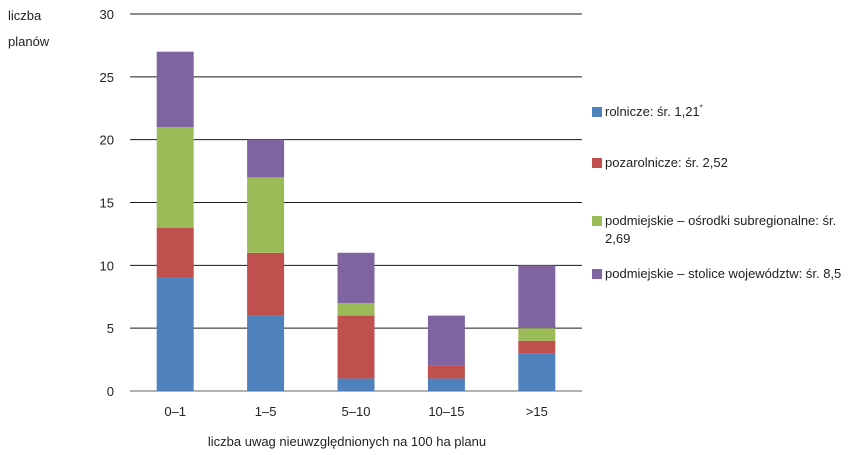 Image resolution: width=864 pixels, height=455 pixels. What do you see at coordinates (597, 221) in the screenshot?
I see `legend-swatch-subregionalne` at bounding box center [597, 221].